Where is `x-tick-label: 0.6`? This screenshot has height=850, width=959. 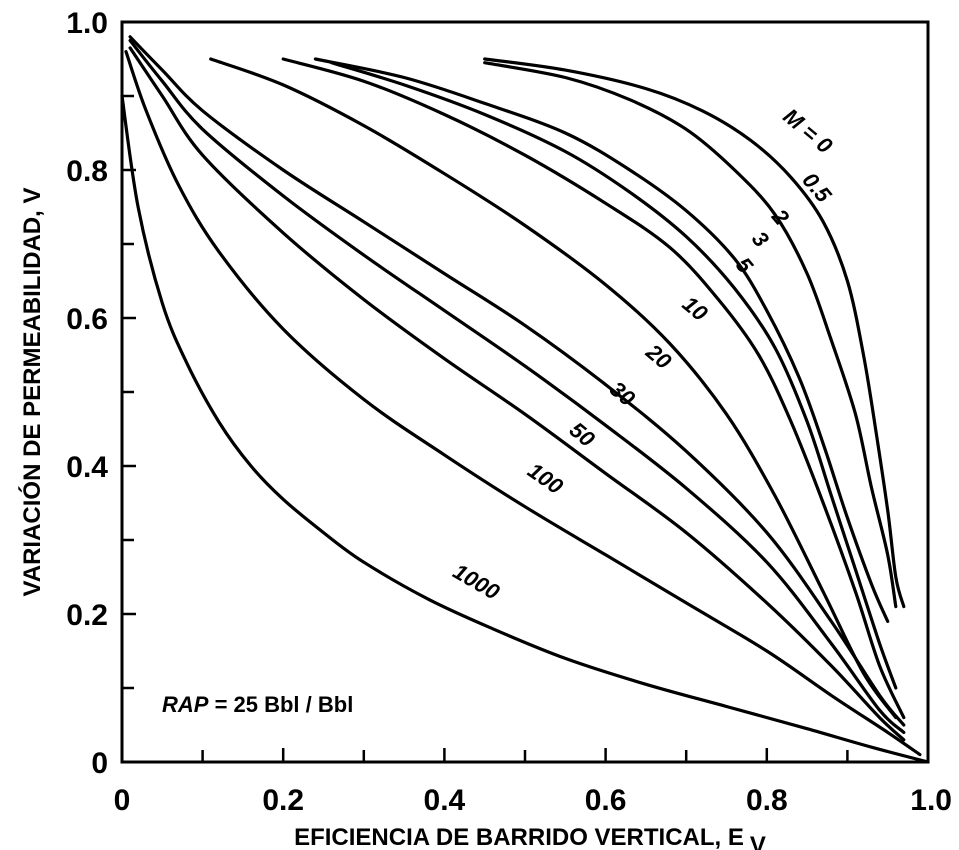 x-tick-label: 0.6 is located at coordinates (606, 800).